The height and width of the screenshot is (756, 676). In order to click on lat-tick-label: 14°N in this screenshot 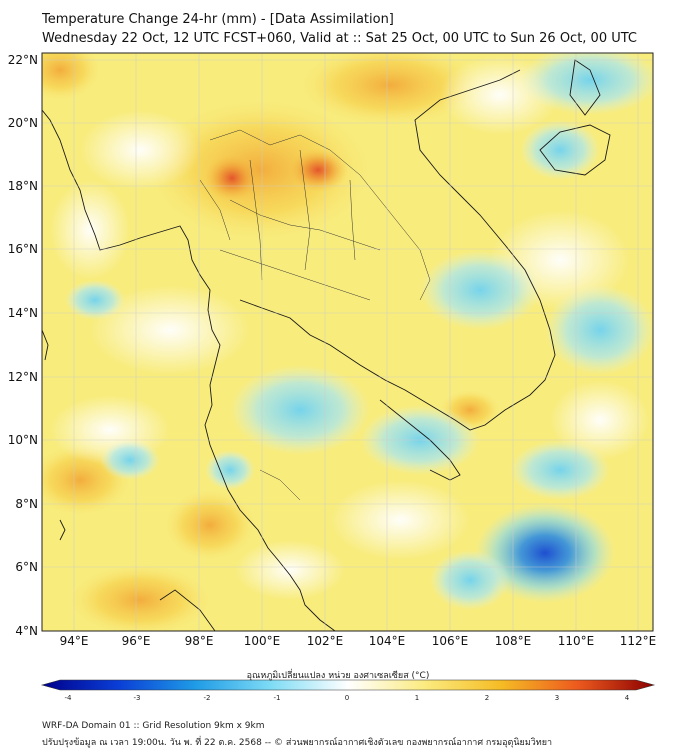, I will do `click(23, 313)`.